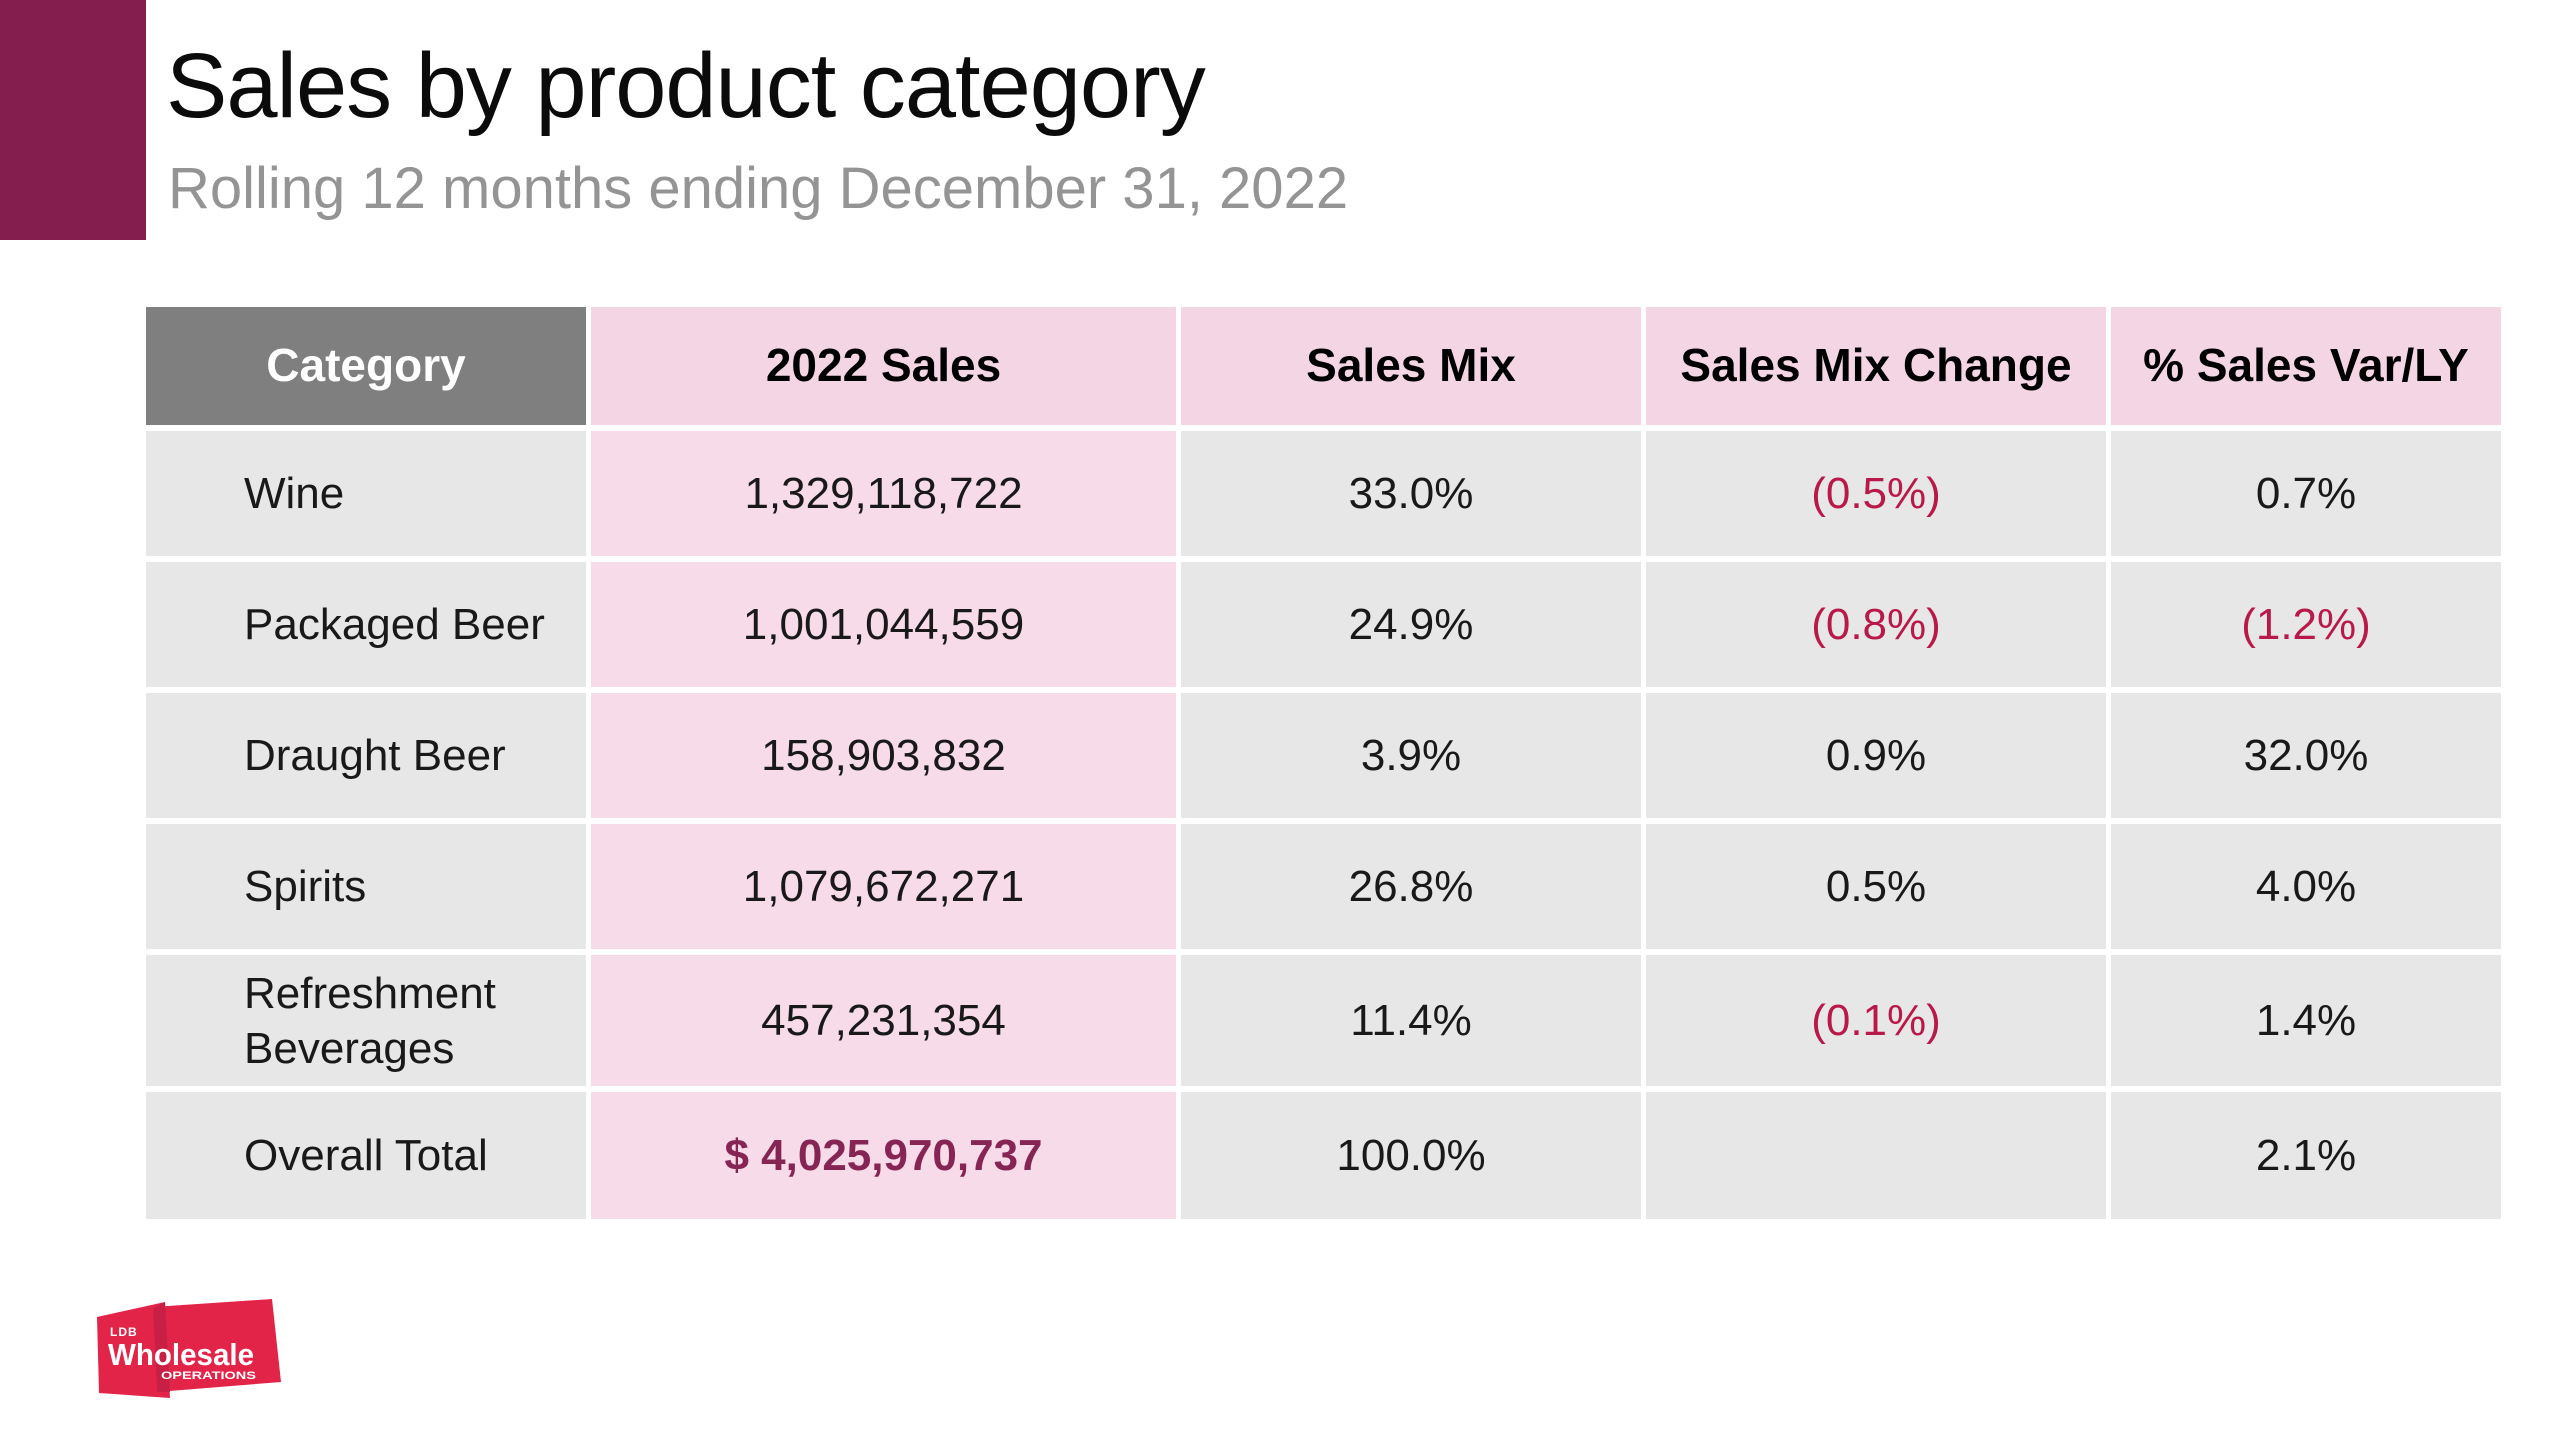  I want to click on sales-mix-cell: 11.4%, so click(1411, 1020).